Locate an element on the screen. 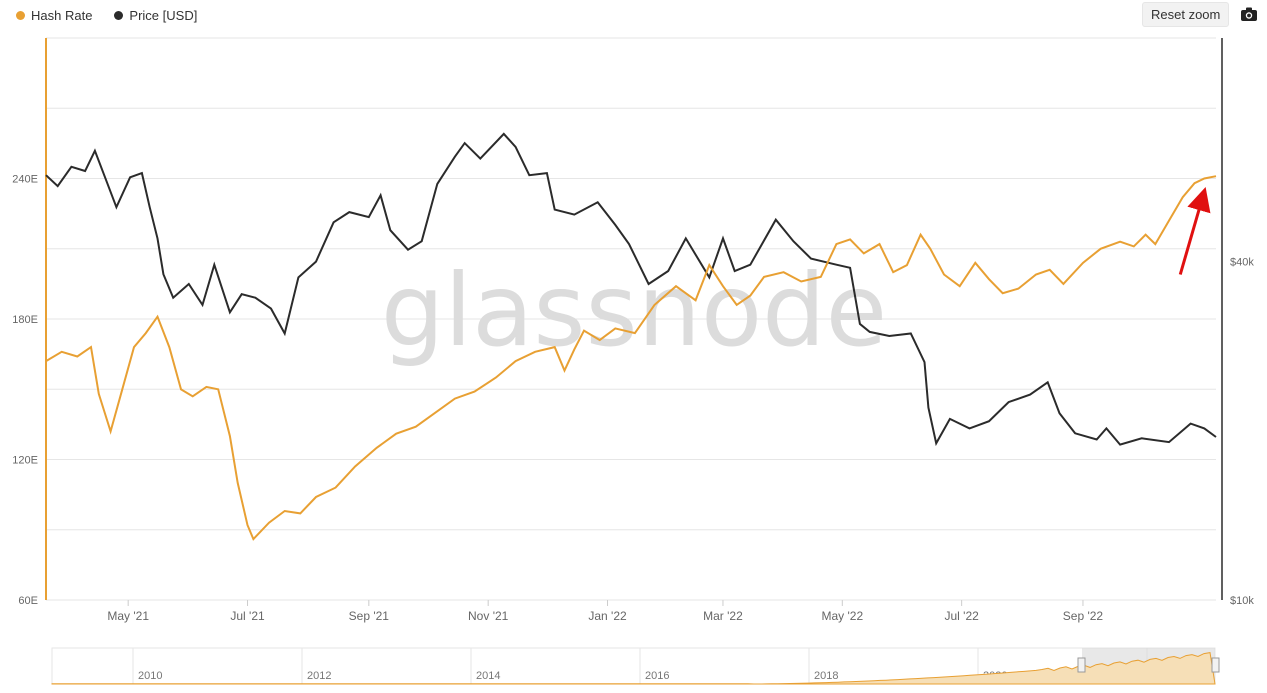 This screenshot has height=693, width=1267. navigator-year-label: 2010 is located at coordinates (150, 676).